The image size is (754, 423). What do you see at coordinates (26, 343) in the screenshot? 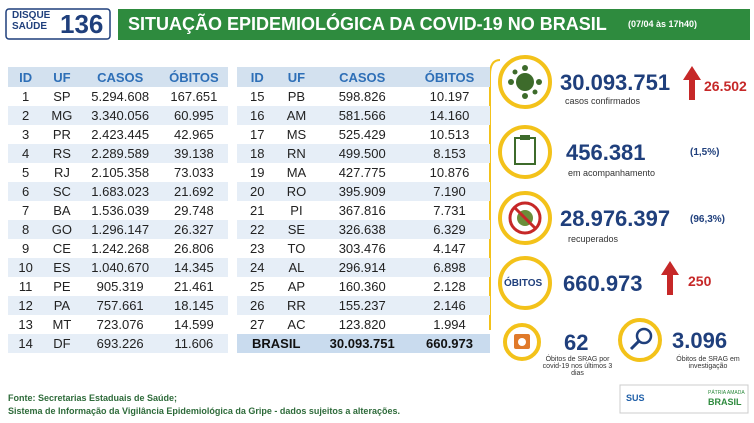
I see `cell: 14` at bounding box center [26, 343].